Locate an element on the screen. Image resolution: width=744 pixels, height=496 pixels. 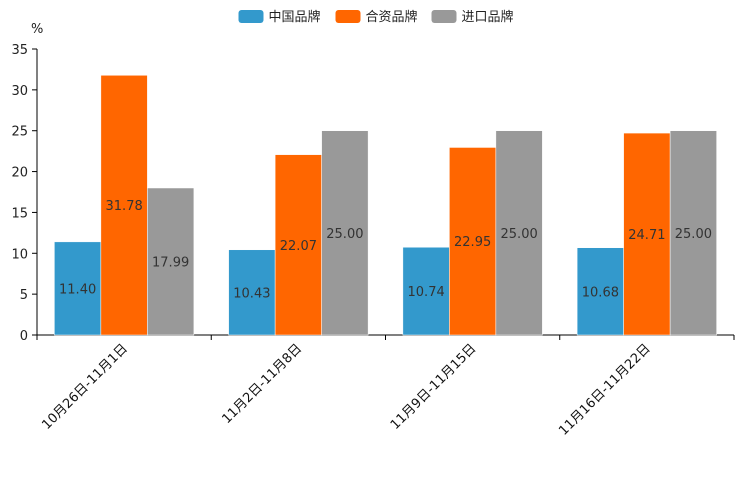
legend-label: 进口品牌 is located at coordinates (488, 17).